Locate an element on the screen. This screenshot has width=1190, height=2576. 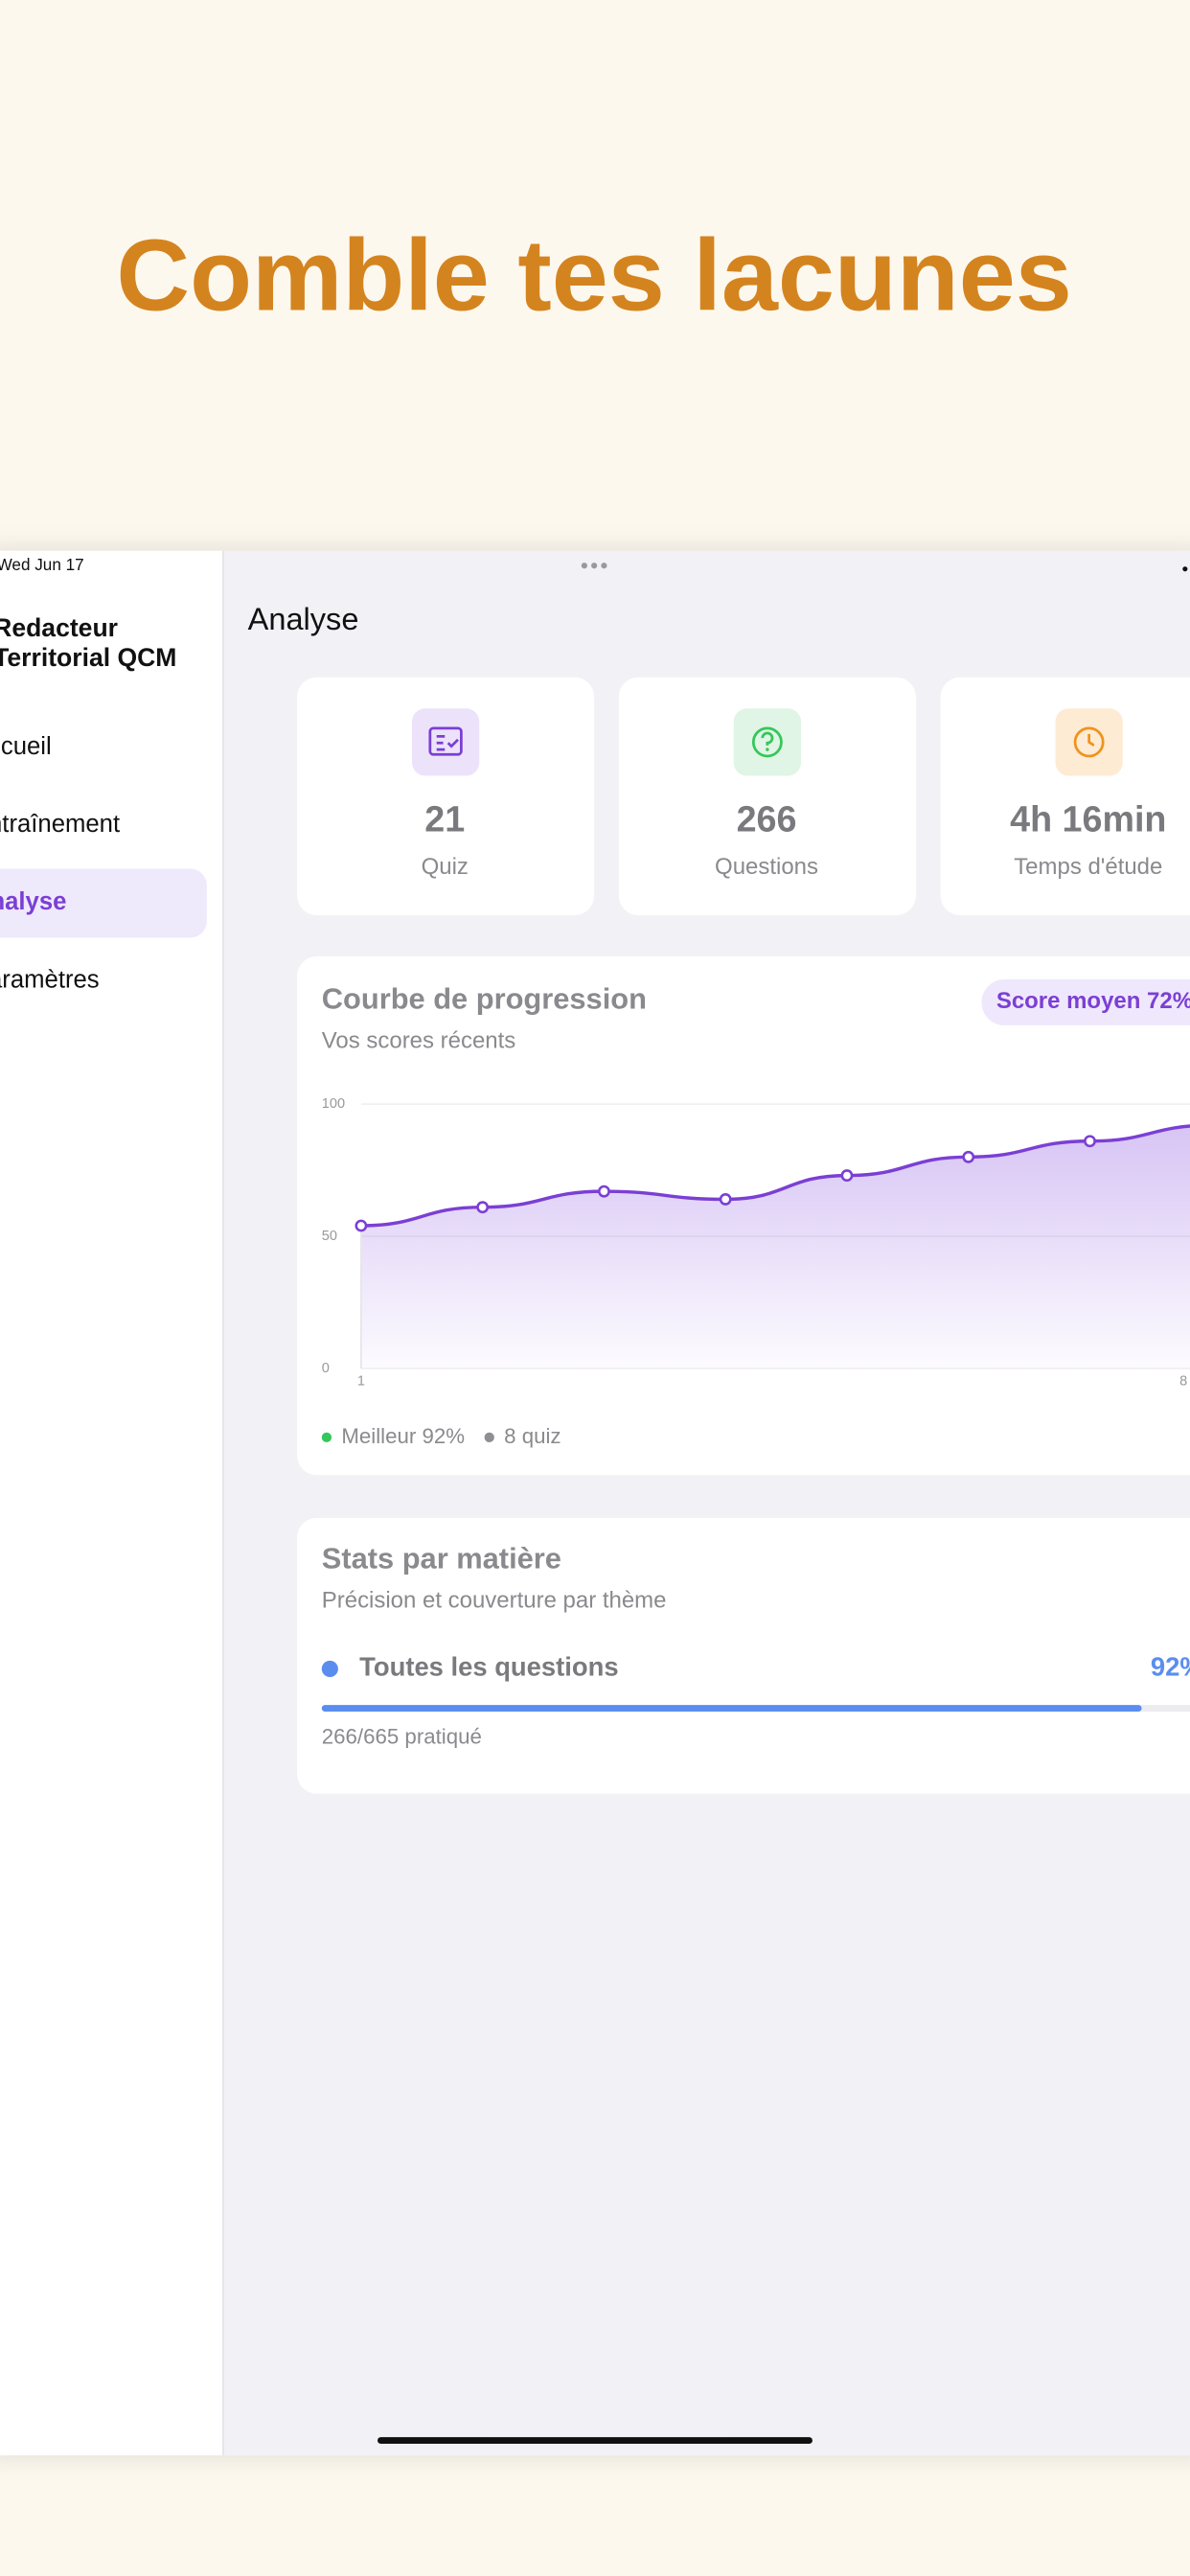
sidebar is located at coordinates (111, 1503).